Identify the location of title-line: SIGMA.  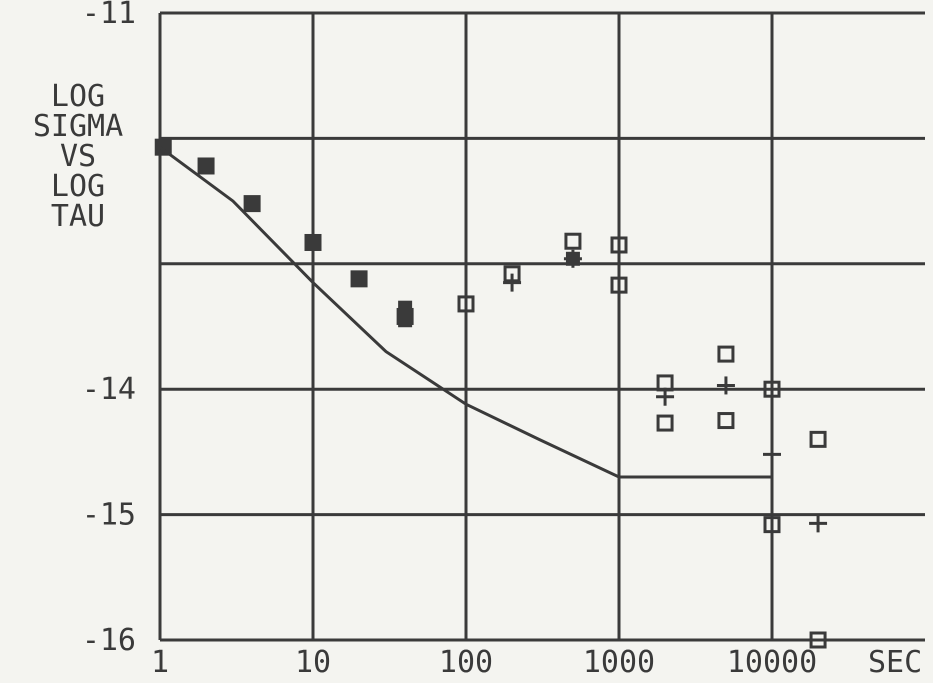
(78, 126).